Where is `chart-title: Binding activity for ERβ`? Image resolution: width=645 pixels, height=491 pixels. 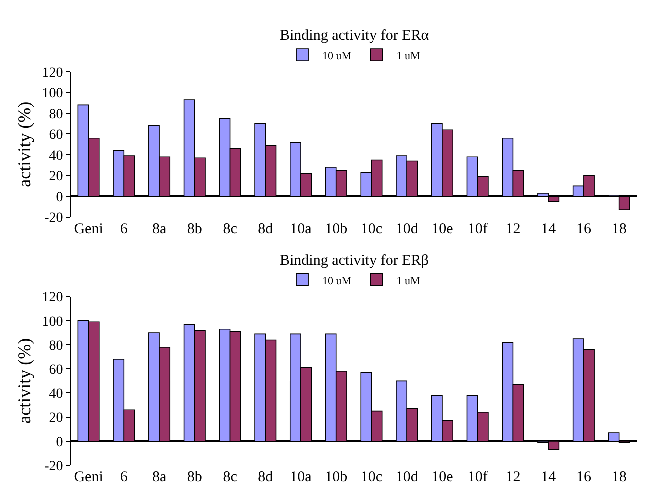
chart-title: Binding activity for ERβ is located at coordinates (354, 261).